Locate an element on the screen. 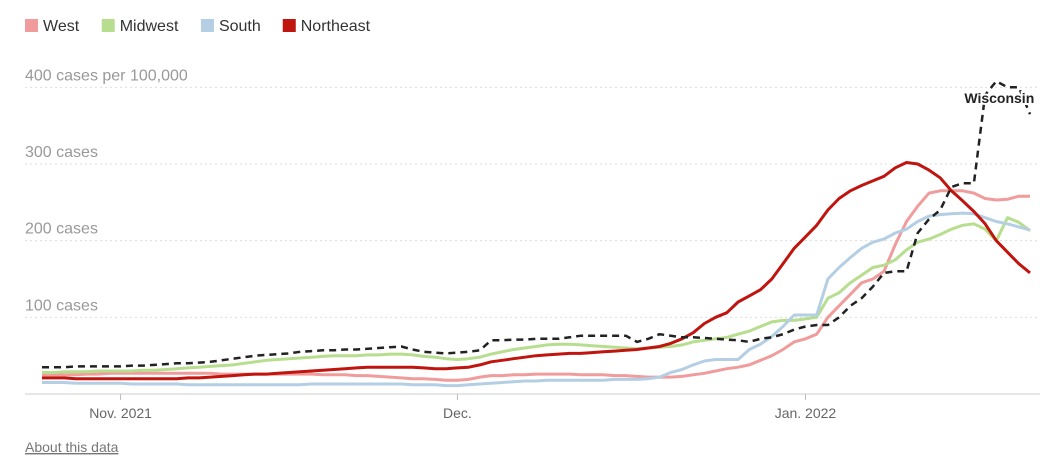  x-tick-label: Dec. is located at coordinates (457, 413).